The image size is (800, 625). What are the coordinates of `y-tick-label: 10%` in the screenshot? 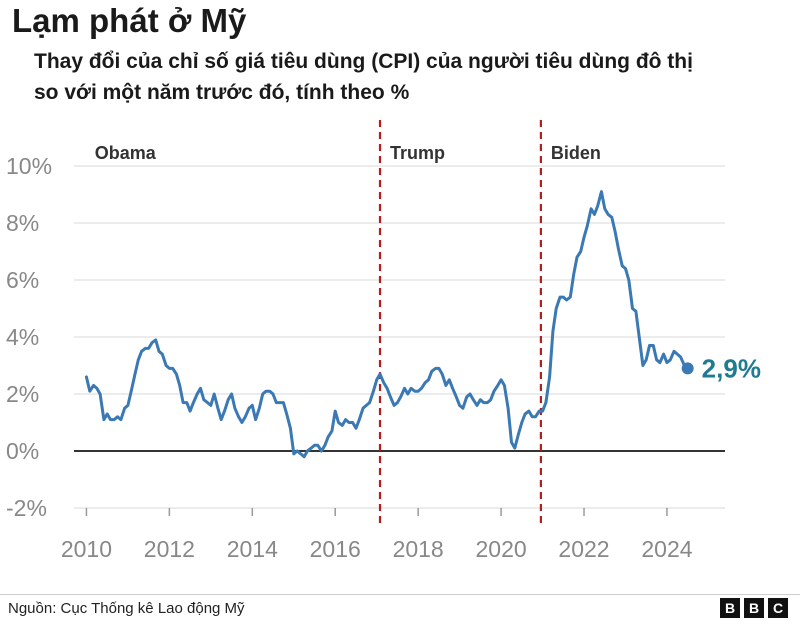 It's located at (29, 166).